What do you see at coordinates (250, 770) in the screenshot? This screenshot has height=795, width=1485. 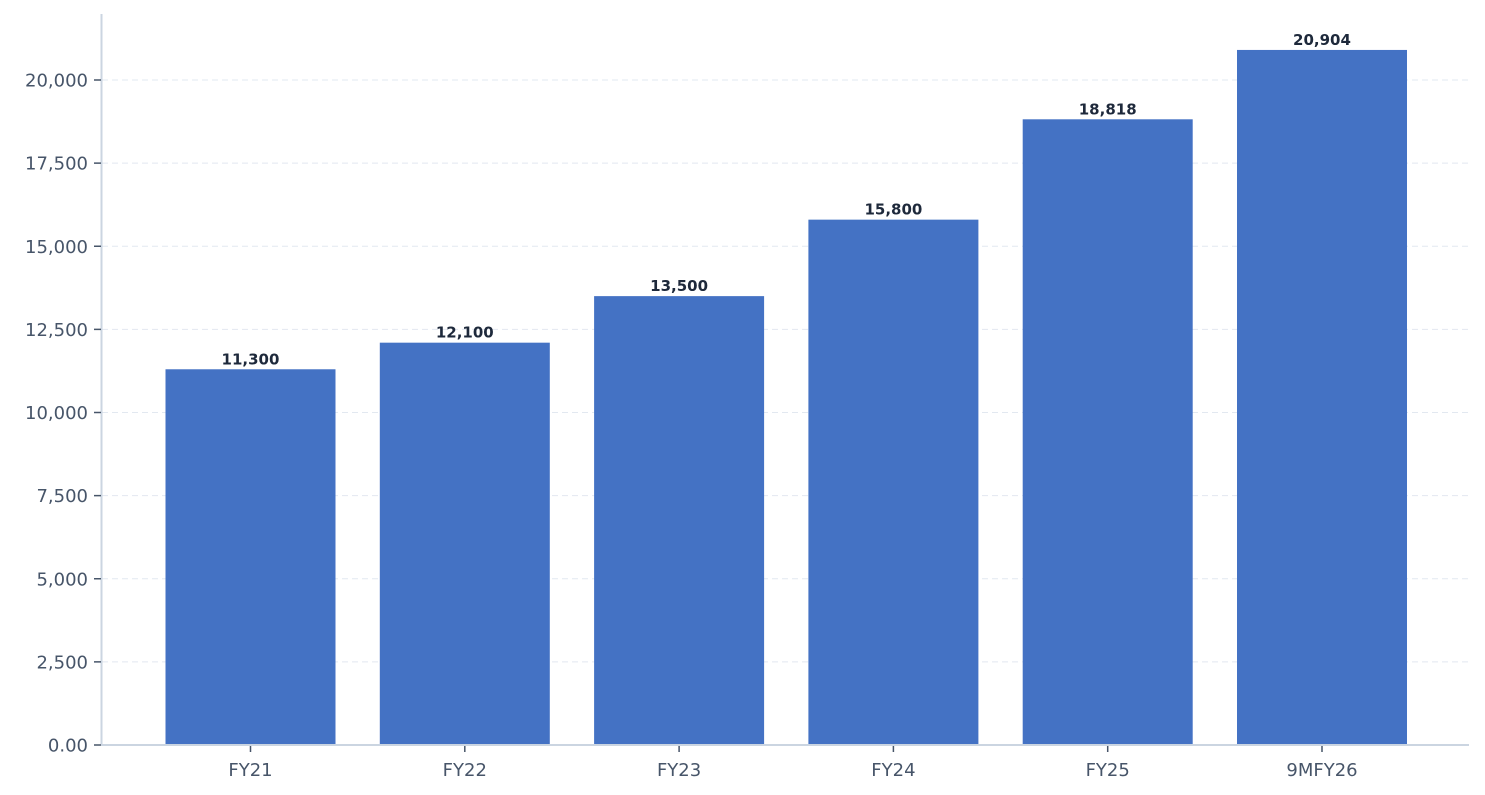 I see `x-tick-label: FY21` at bounding box center [250, 770].